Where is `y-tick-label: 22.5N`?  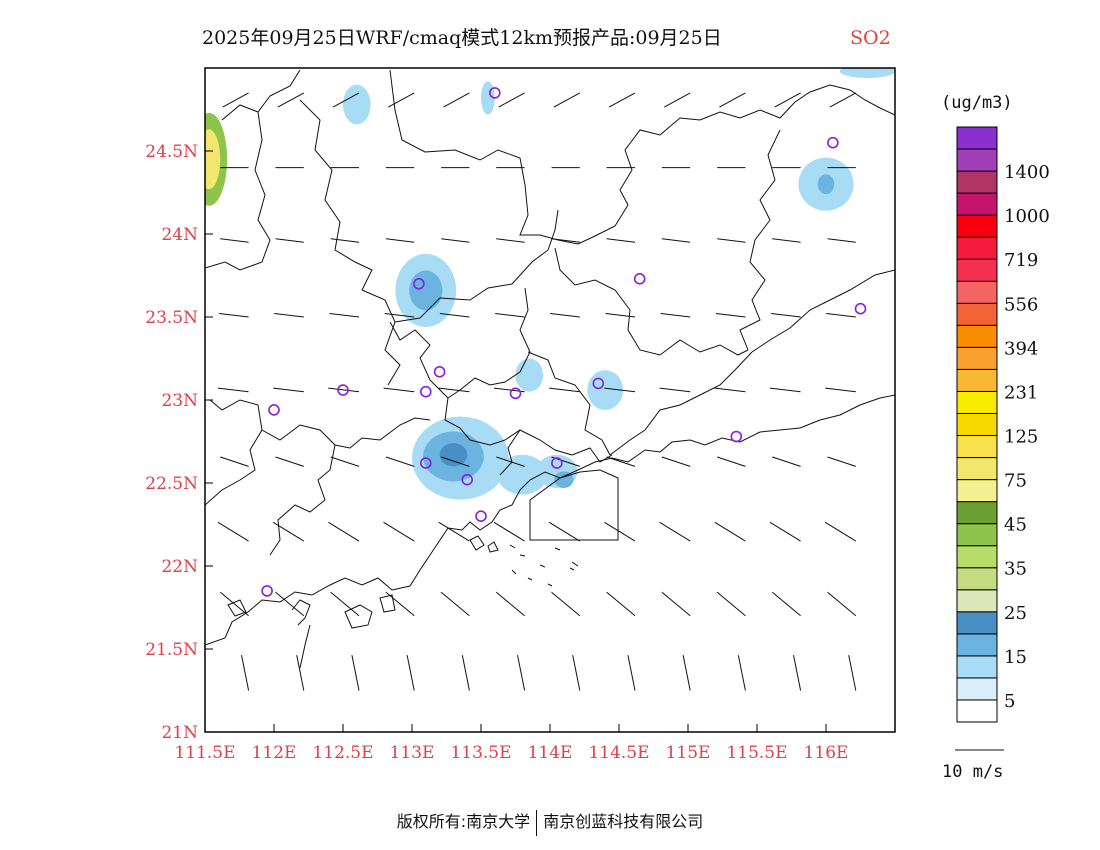
y-tick-label: 22.5N is located at coordinates (171, 484).